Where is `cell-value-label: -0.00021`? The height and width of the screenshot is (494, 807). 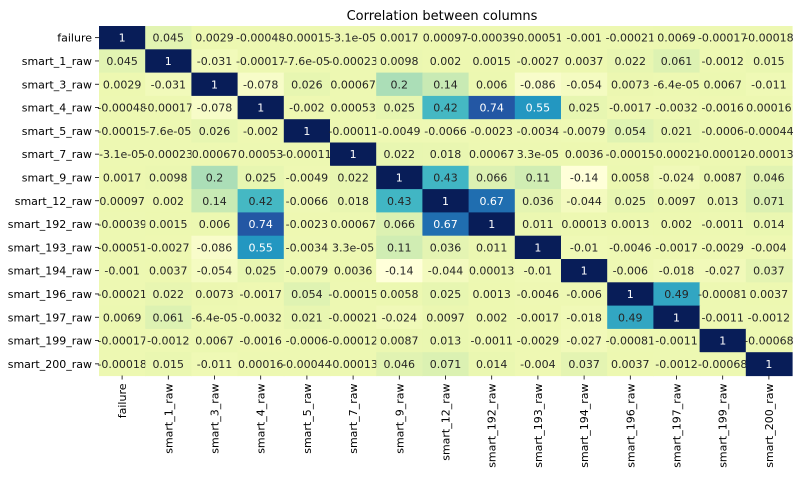 cell-value-label: -0.00021 is located at coordinates (676, 154).